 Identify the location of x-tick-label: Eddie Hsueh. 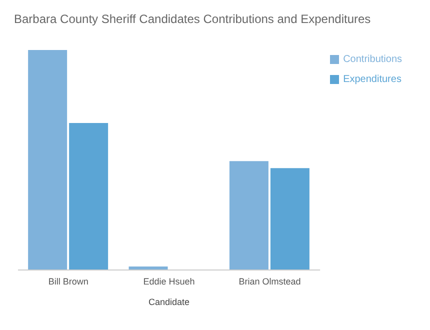
(169, 281).